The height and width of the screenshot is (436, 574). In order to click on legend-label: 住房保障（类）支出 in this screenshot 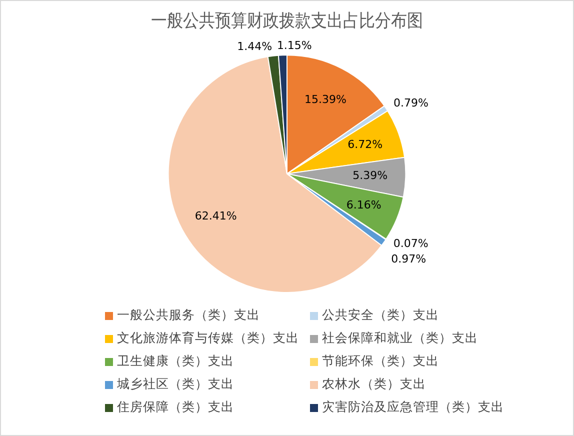, I will do `click(175, 407)`.